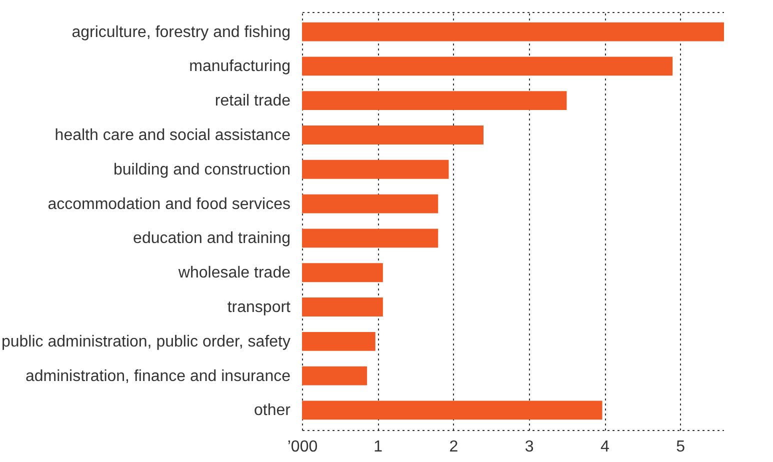 The width and height of the screenshot is (773, 462). What do you see at coordinates (273, 411) in the screenshot?
I see `y-tick-label: other` at bounding box center [273, 411].